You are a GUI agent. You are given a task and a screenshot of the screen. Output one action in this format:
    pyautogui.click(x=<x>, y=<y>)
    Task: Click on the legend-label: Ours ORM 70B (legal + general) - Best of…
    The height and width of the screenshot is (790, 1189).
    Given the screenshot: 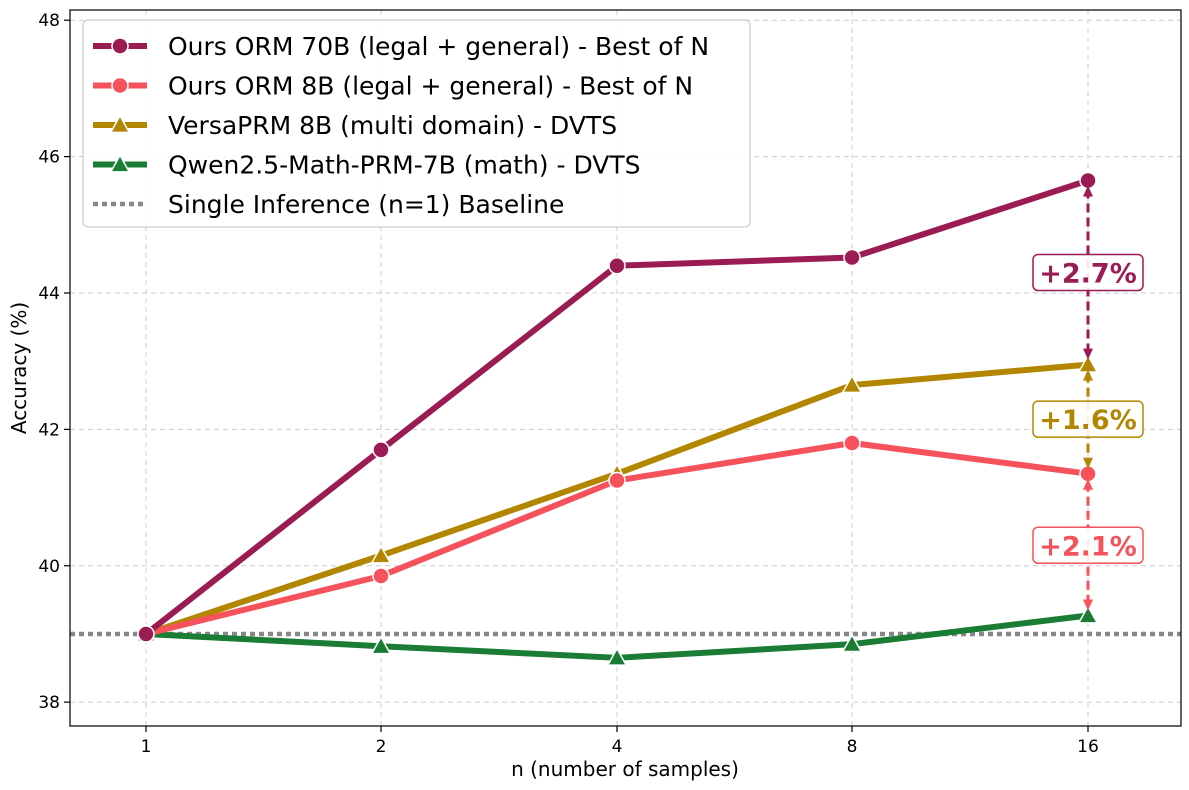 What is the action you would take?
    pyautogui.click(x=438, y=46)
    